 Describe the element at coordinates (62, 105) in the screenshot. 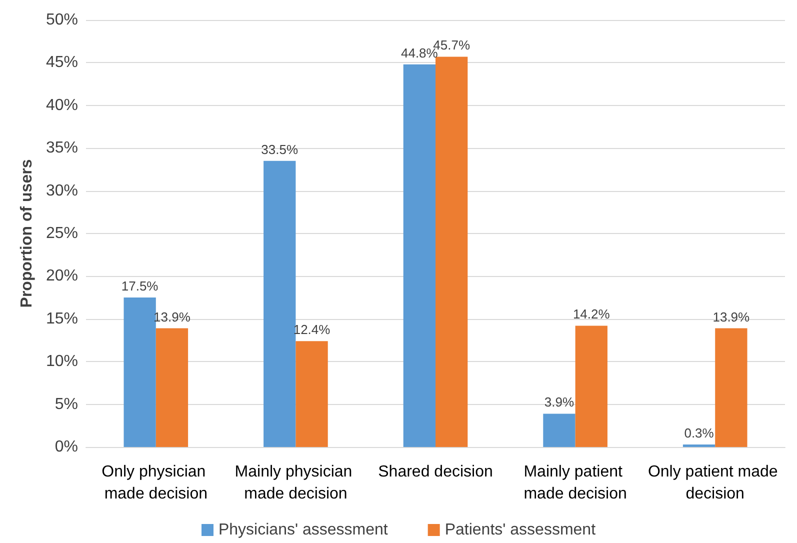

I see `y-tick-label: 40%` at that location.